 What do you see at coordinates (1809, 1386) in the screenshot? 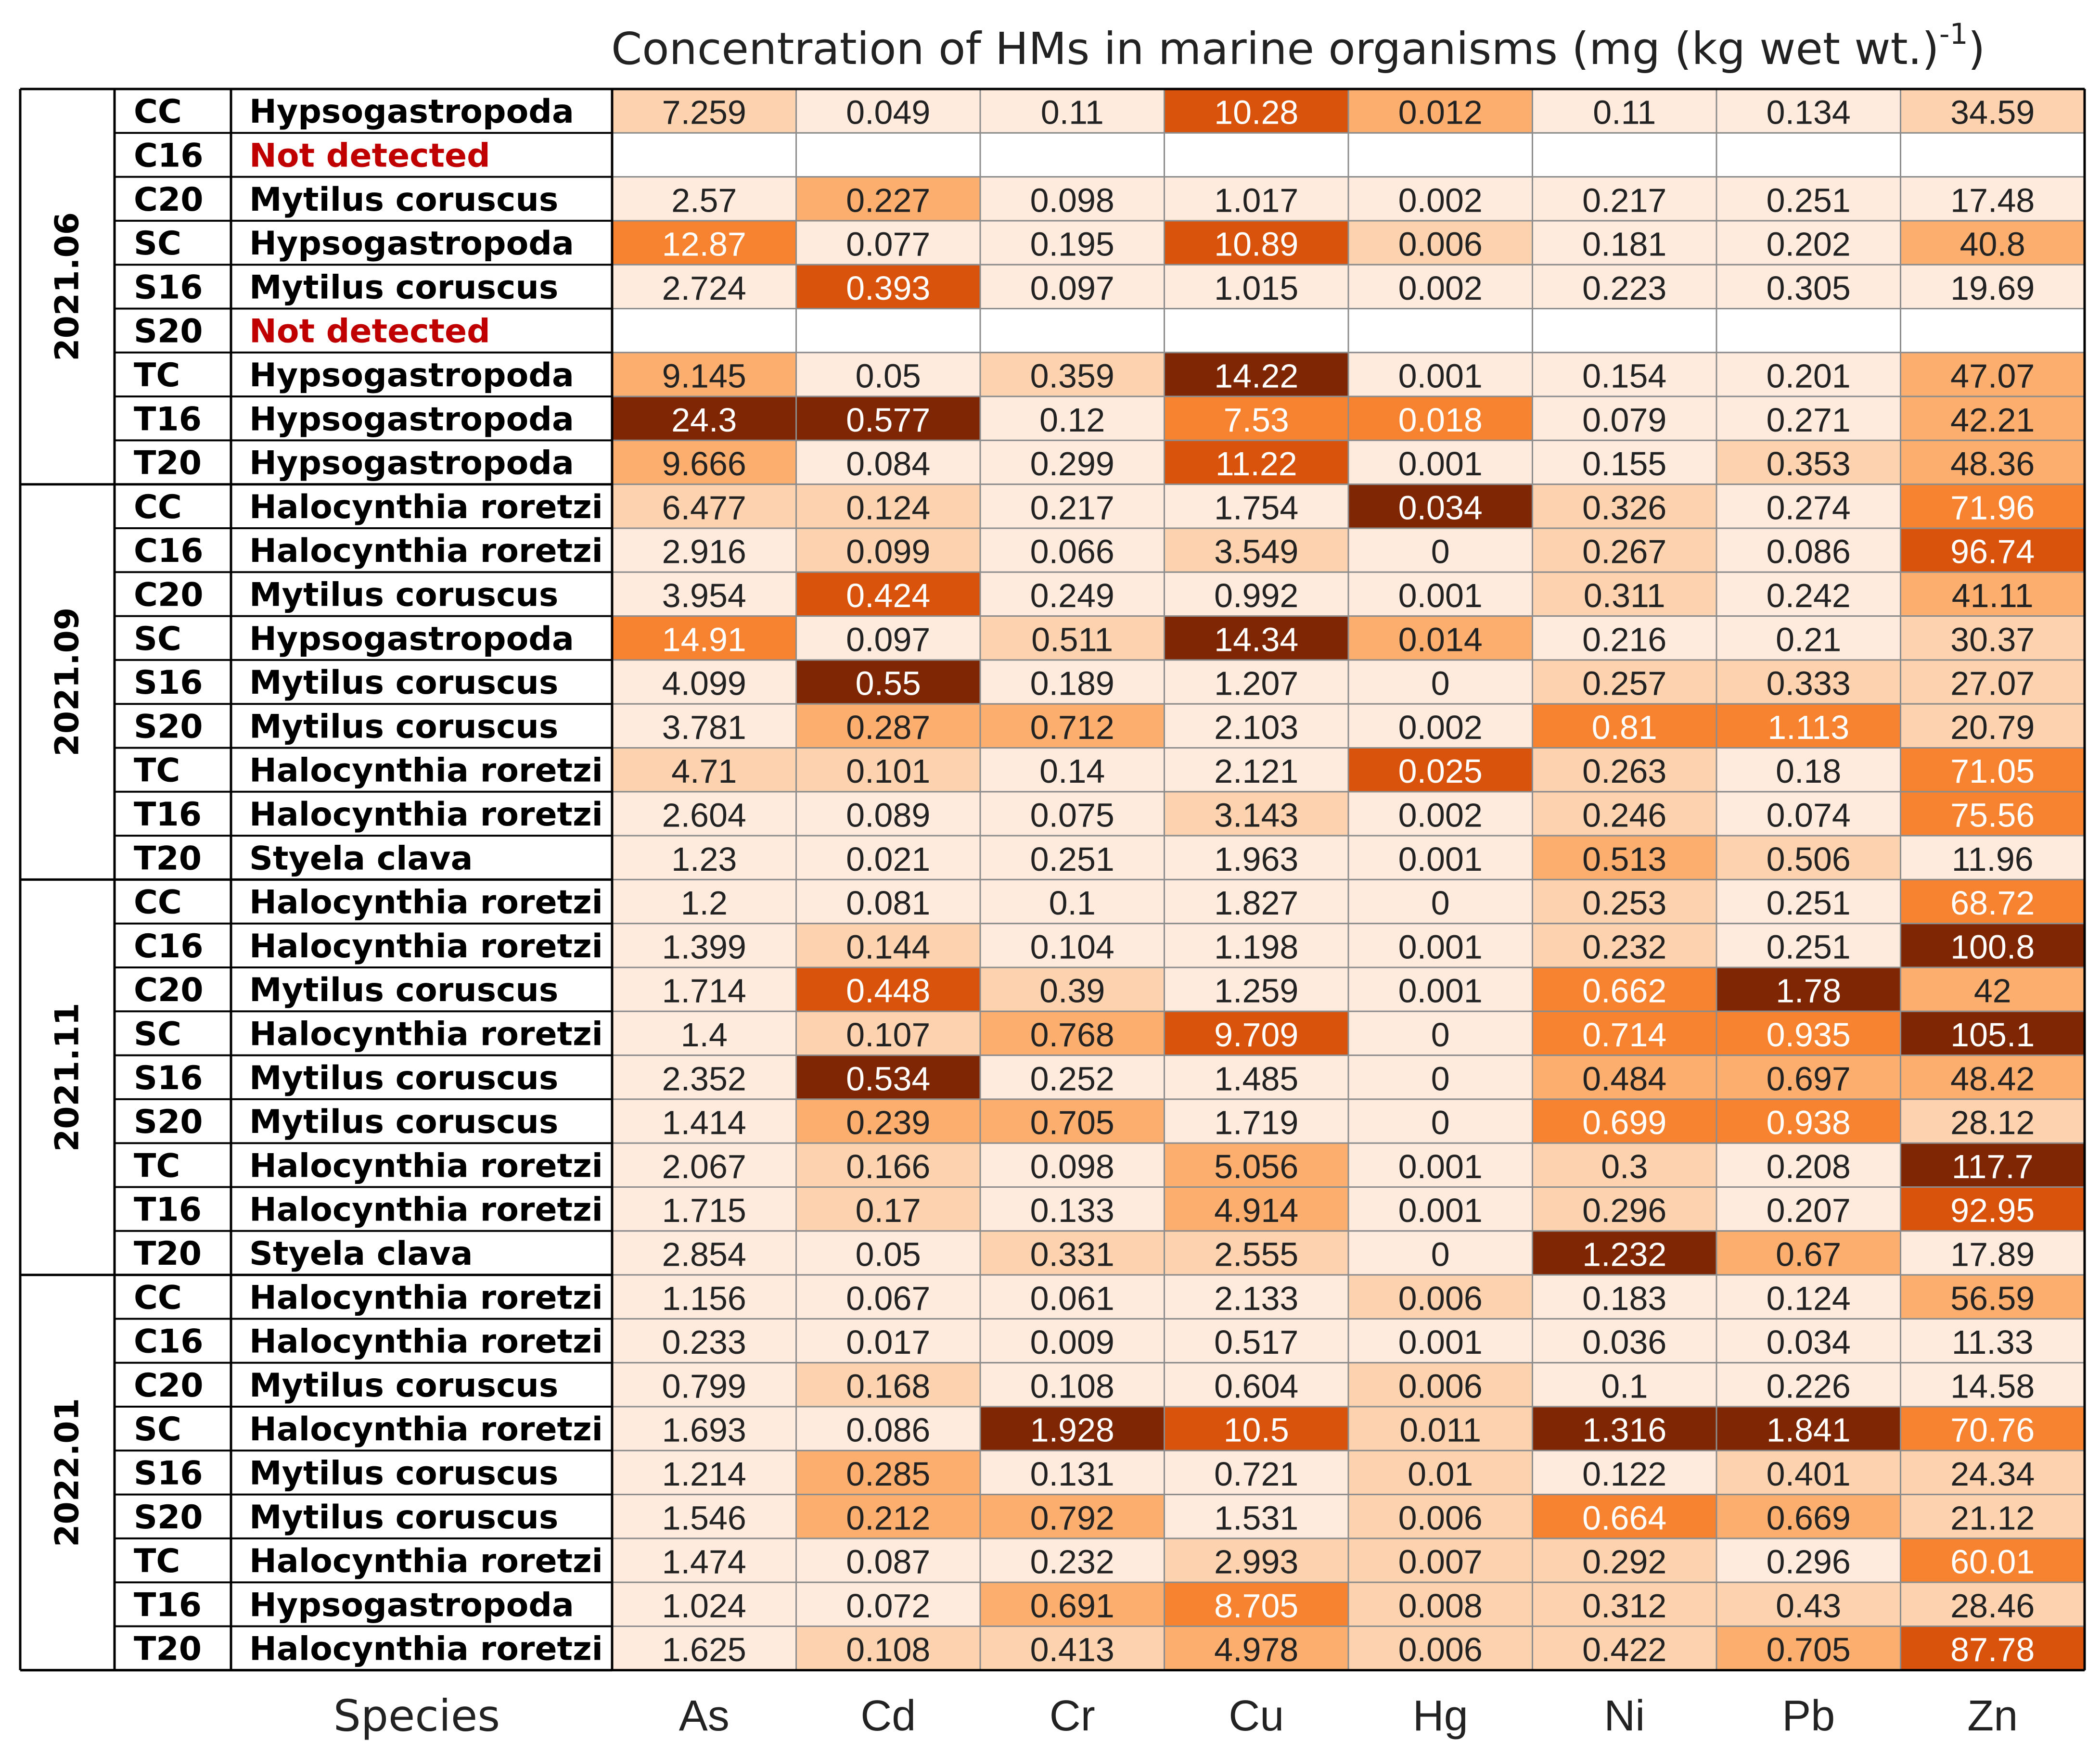
I see `cell-value: 0.226` at bounding box center [1809, 1386].